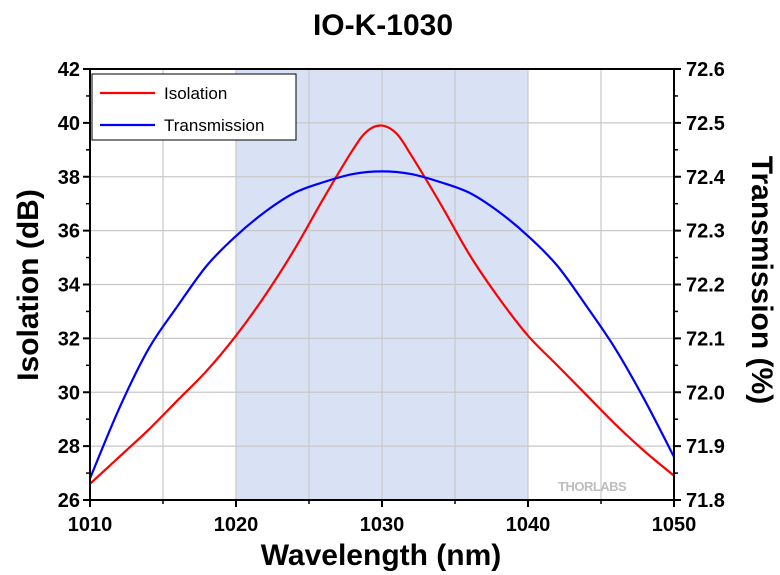  Describe the element at coordinates (705, 286) in the screenshot. I see `y-right-tick-label: 72.2` at that location.